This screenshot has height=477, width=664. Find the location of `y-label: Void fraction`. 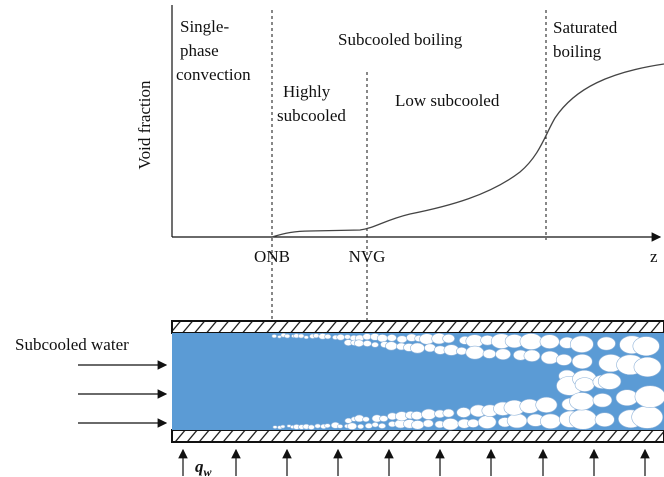

y-label: Void fraction is located at coordinates (144, 124).